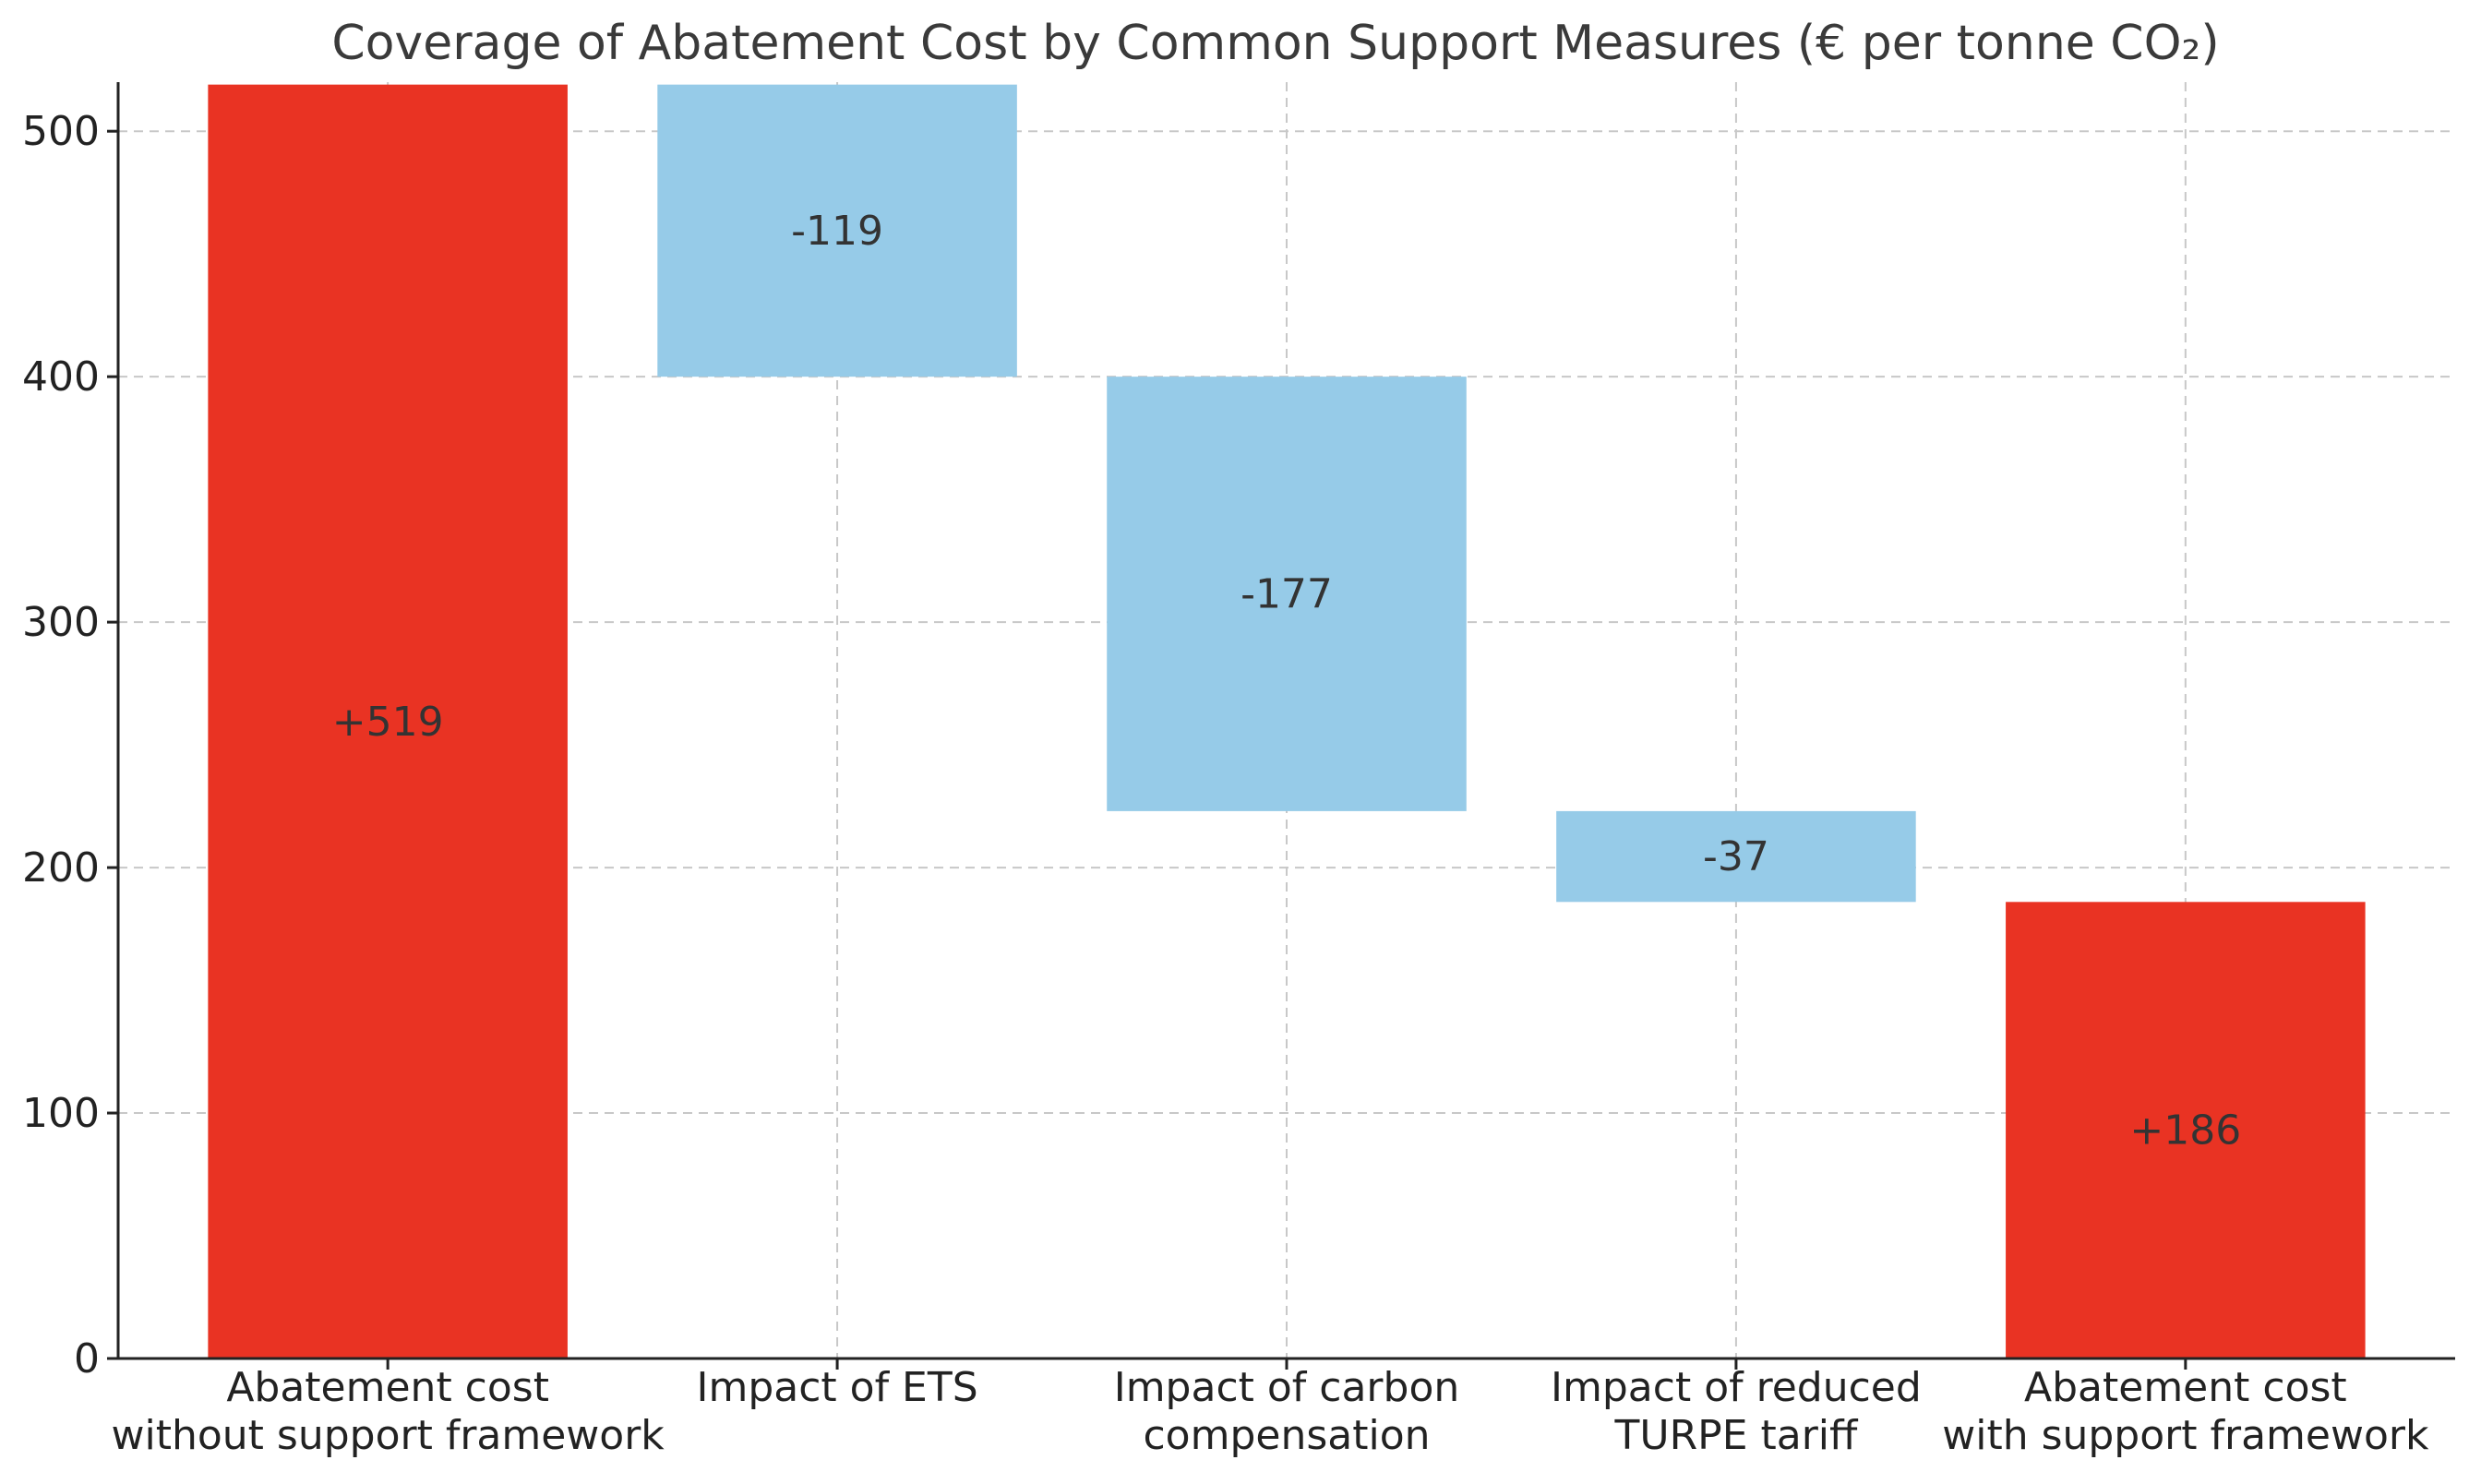  I want to click on x-tick-label: TURPE tariff, so click(1737, 1435).